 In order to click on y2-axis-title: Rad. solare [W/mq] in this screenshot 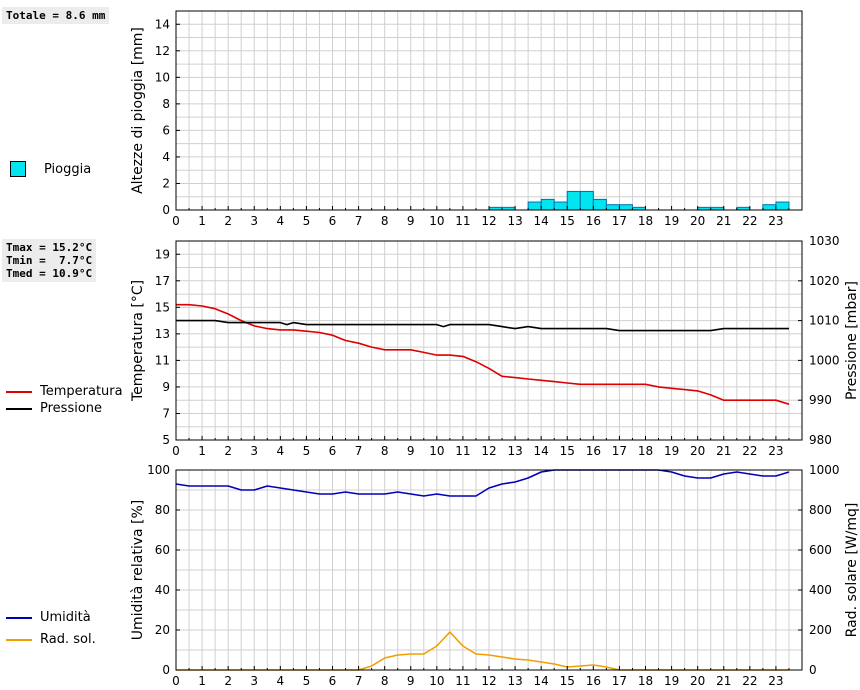, I will do `click(852, 570)`.